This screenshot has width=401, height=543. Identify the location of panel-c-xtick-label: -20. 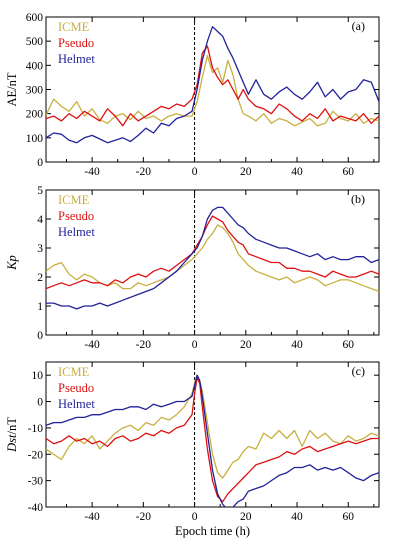
(144, 517).